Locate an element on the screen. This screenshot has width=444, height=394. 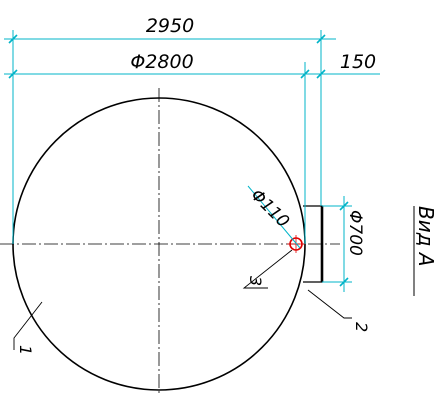
dim-hole-diameter: Φ110 is located at coordinates (269, 208).